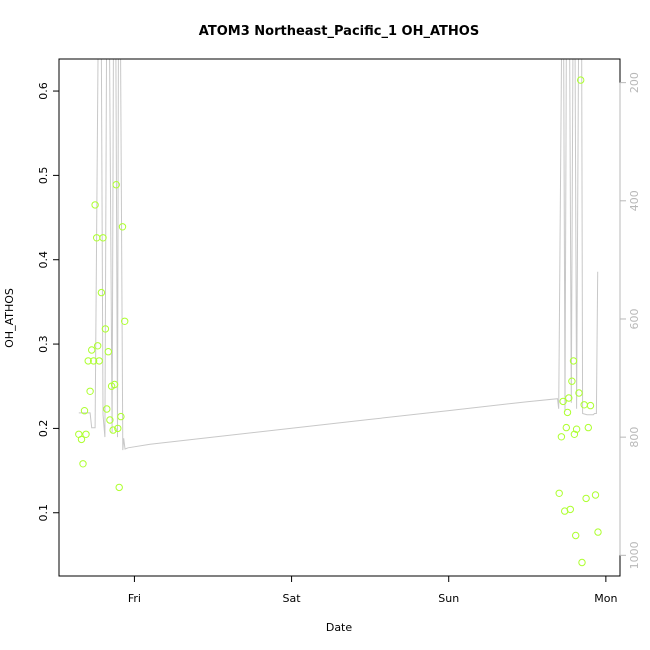 This screenshot has width=650, height=650. What do you see at coordinates (605, 598) in the screenshot?
I see `x-tick-label: Mon` at bounding box center [605, 598].